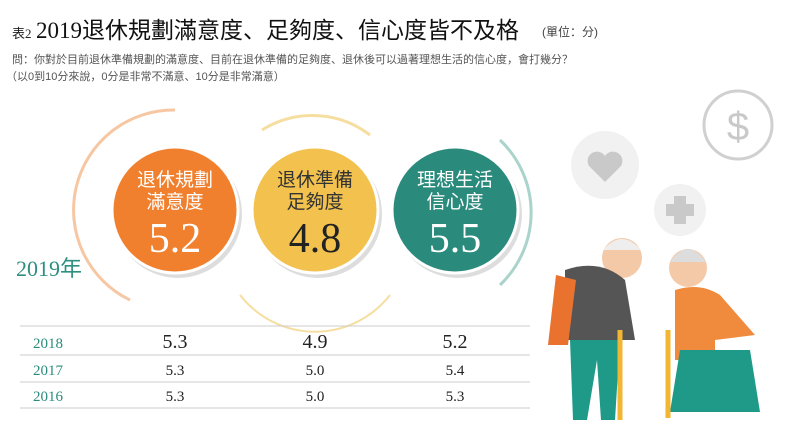 This screenshot has height=438, width=792. Describe the element at coordinates (454, 202) in the screenshot. I see `circle-label: 信心度` at that location.